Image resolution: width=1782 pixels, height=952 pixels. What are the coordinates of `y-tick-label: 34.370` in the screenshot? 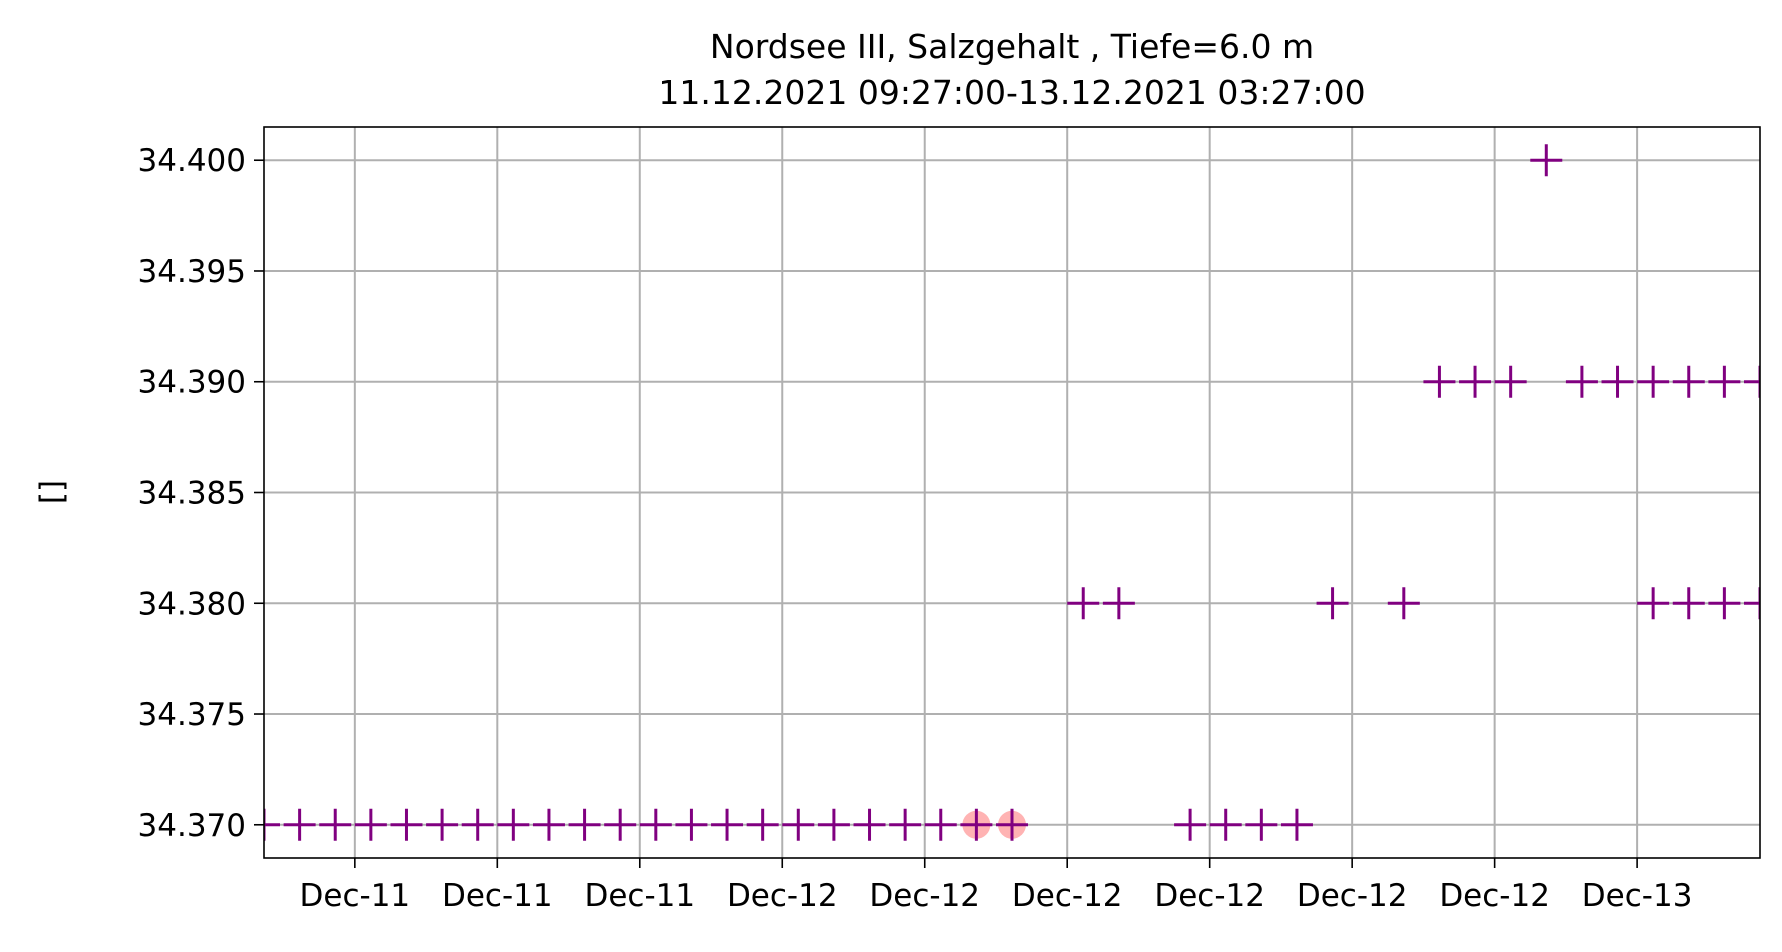 It's located at (192, 826).